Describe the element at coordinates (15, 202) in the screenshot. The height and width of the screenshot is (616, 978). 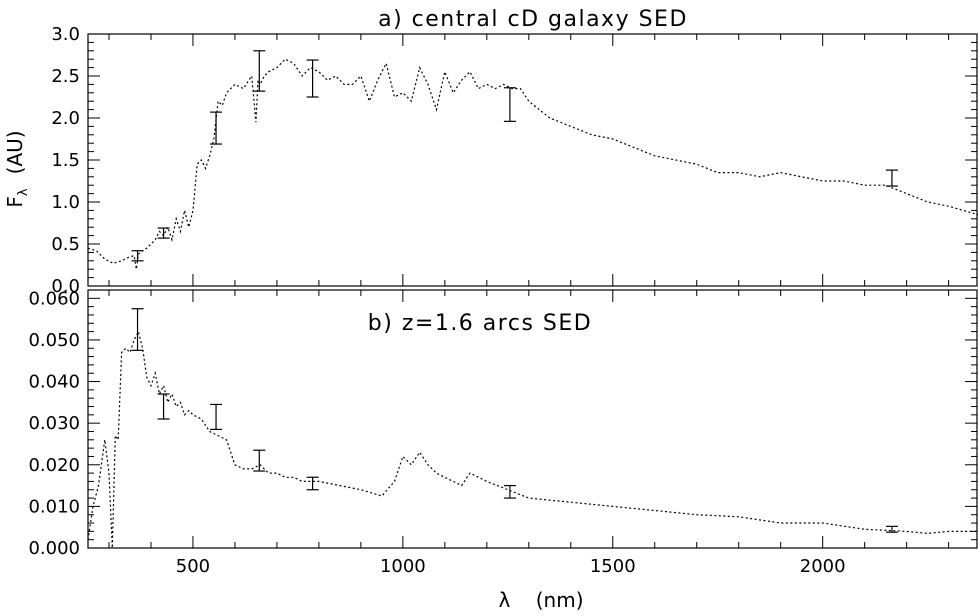
I see `panel-a-ylabel-main: F` at that location.